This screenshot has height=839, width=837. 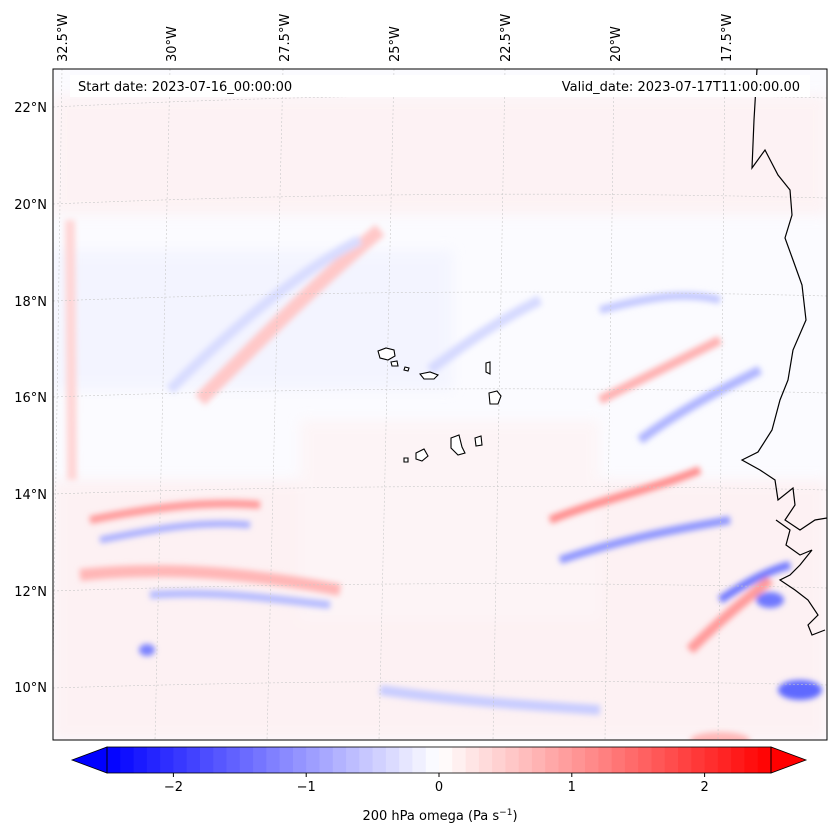 What do you see at coordinates (185, 87) in the screenshot?
I see `start-date-label: Start date: 2023-07-16_00:00:00` at bounding box center [185, 87].